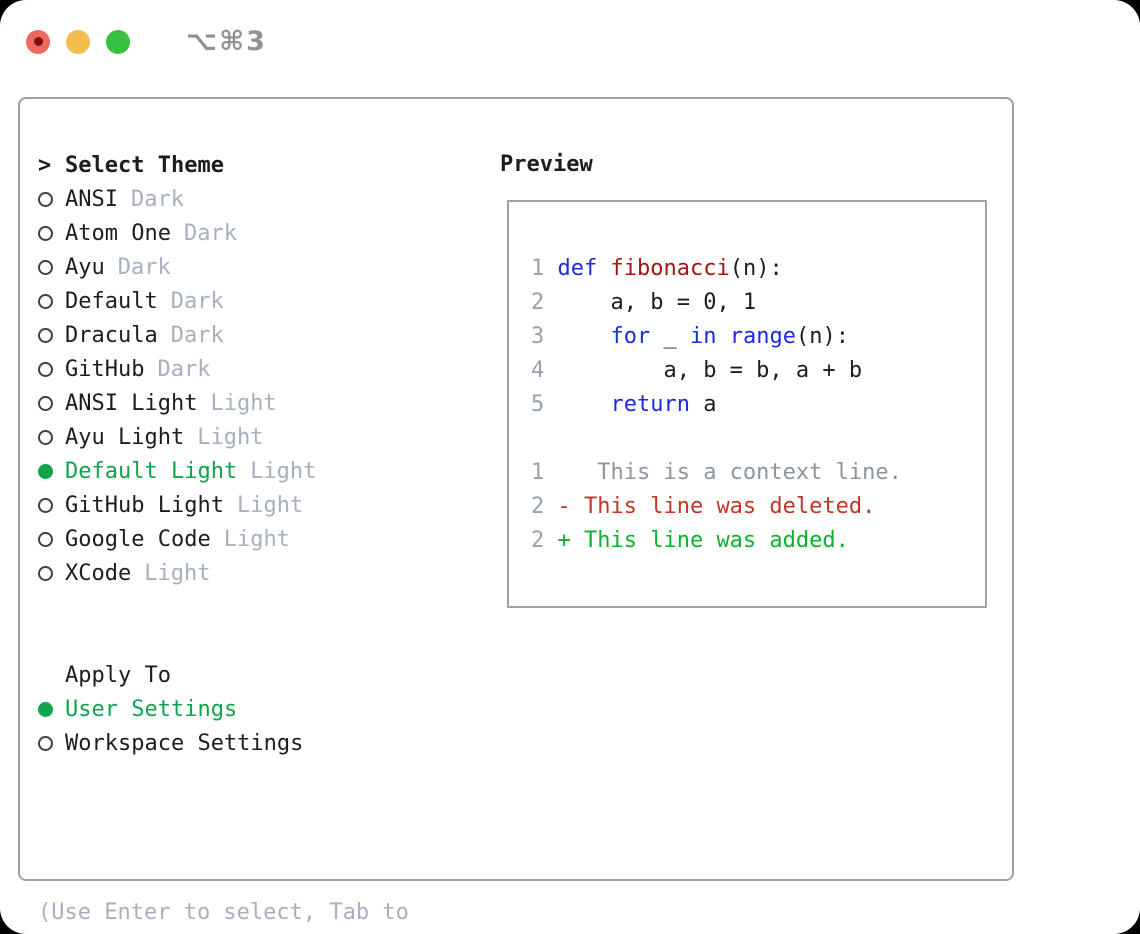  Describe the element at coordinates (758, 405) in the screenshot. I see `code-line: 5 return a` at that location.